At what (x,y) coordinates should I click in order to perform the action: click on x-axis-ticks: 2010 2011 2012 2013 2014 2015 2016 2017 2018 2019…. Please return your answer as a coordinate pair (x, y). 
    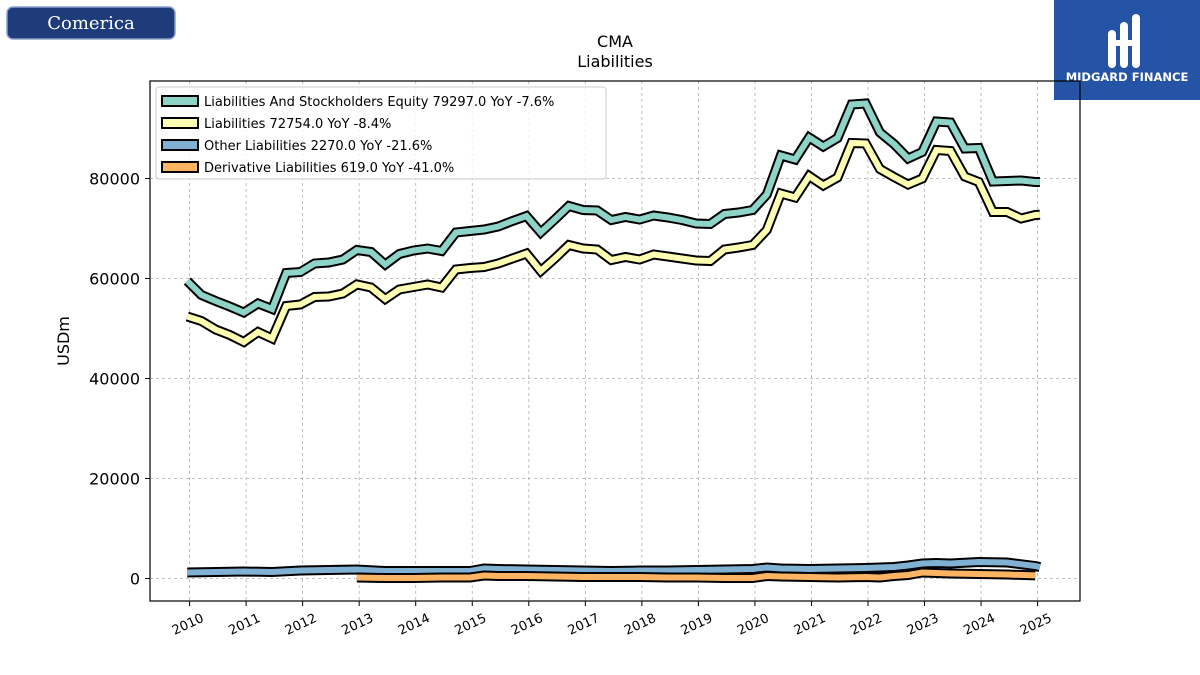
    Looking at the image, I should click on (612, 620).